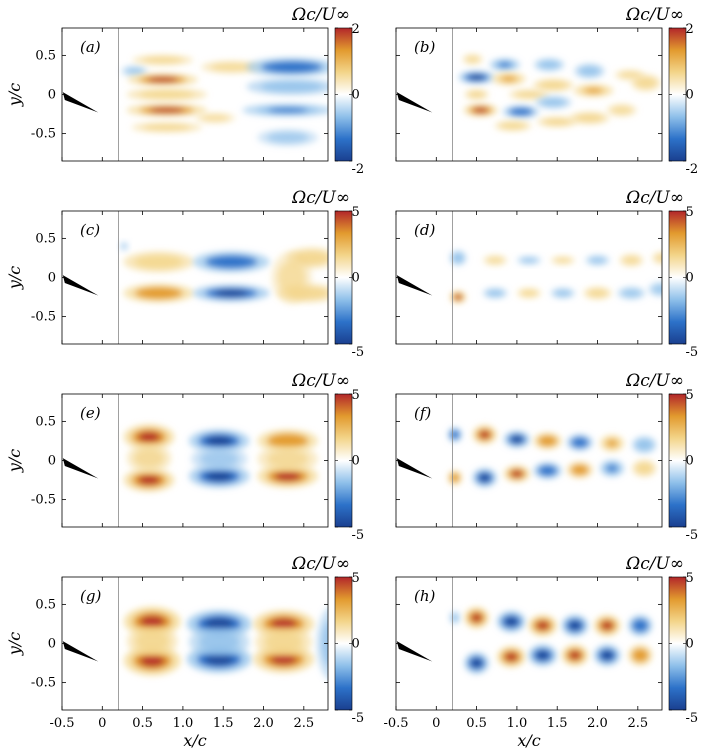 The image size is (706, 756). What do you see at coordinates (424, 47) in the screenshot?
I see `panel-label: (b)` at bounding box center [424, 47].